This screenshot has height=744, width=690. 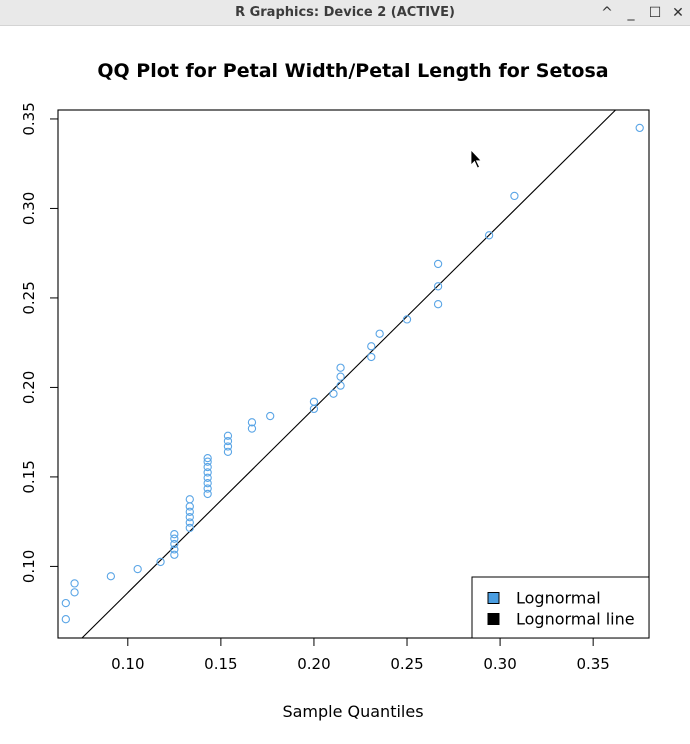 I want to click on y-tick-label: 0.15, so click(x=29, y=476).